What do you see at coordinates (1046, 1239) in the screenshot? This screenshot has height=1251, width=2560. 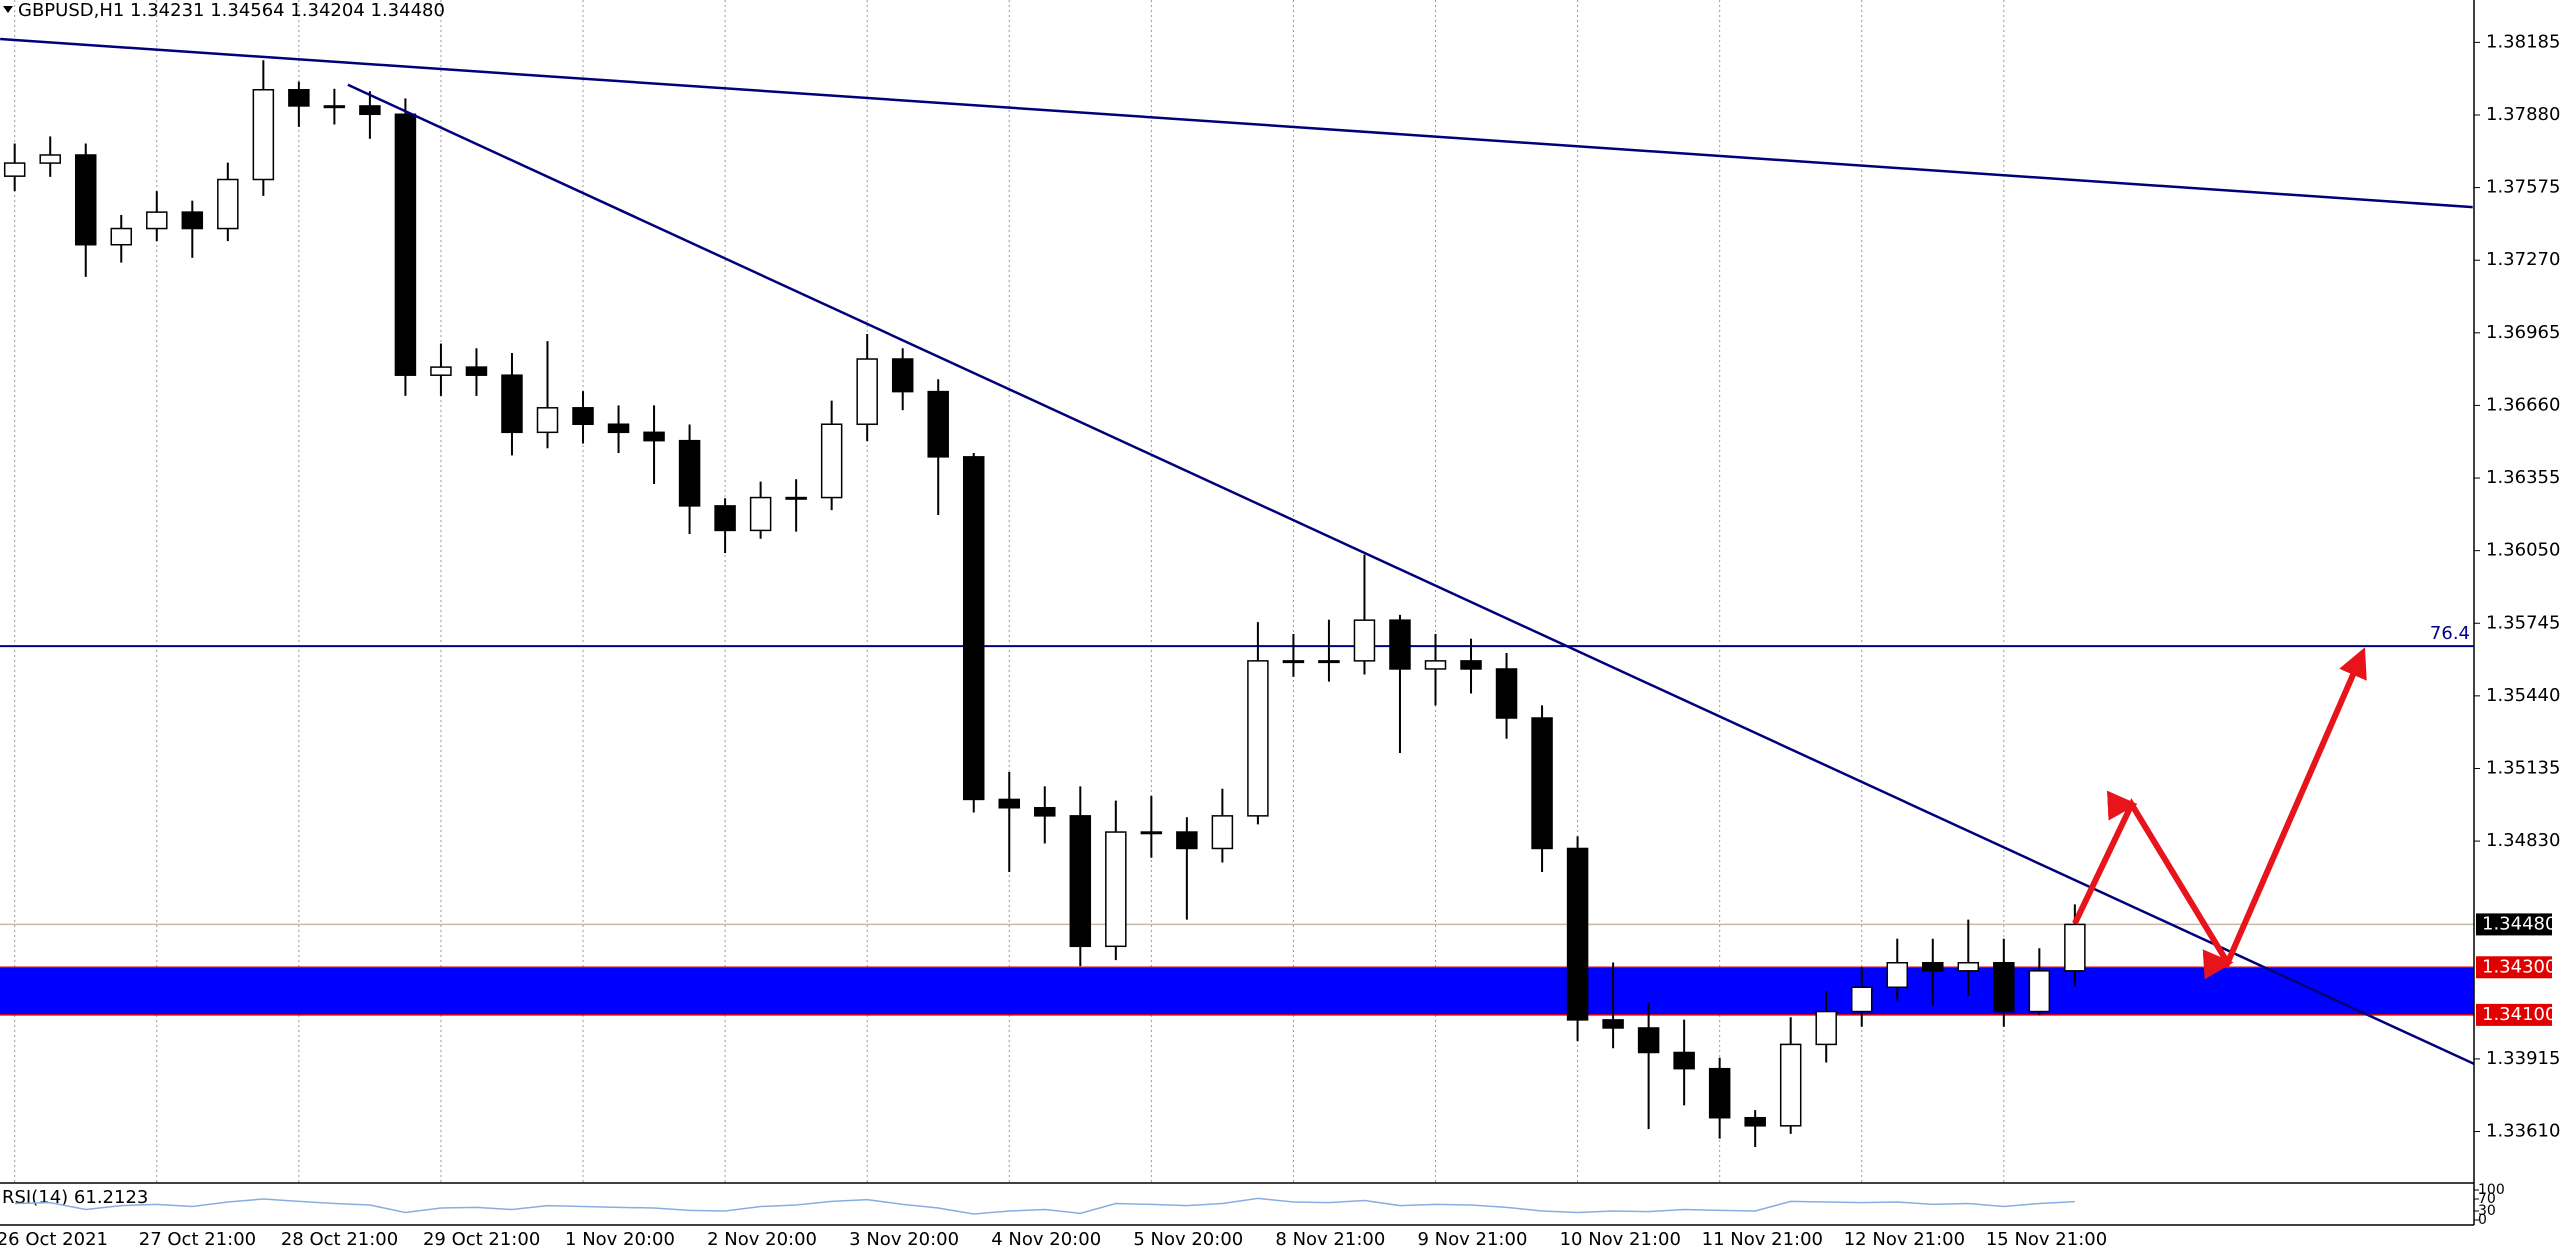 I see `x-tick-label: 4 Nov 20:00` at bounding box center [1046, 1239].